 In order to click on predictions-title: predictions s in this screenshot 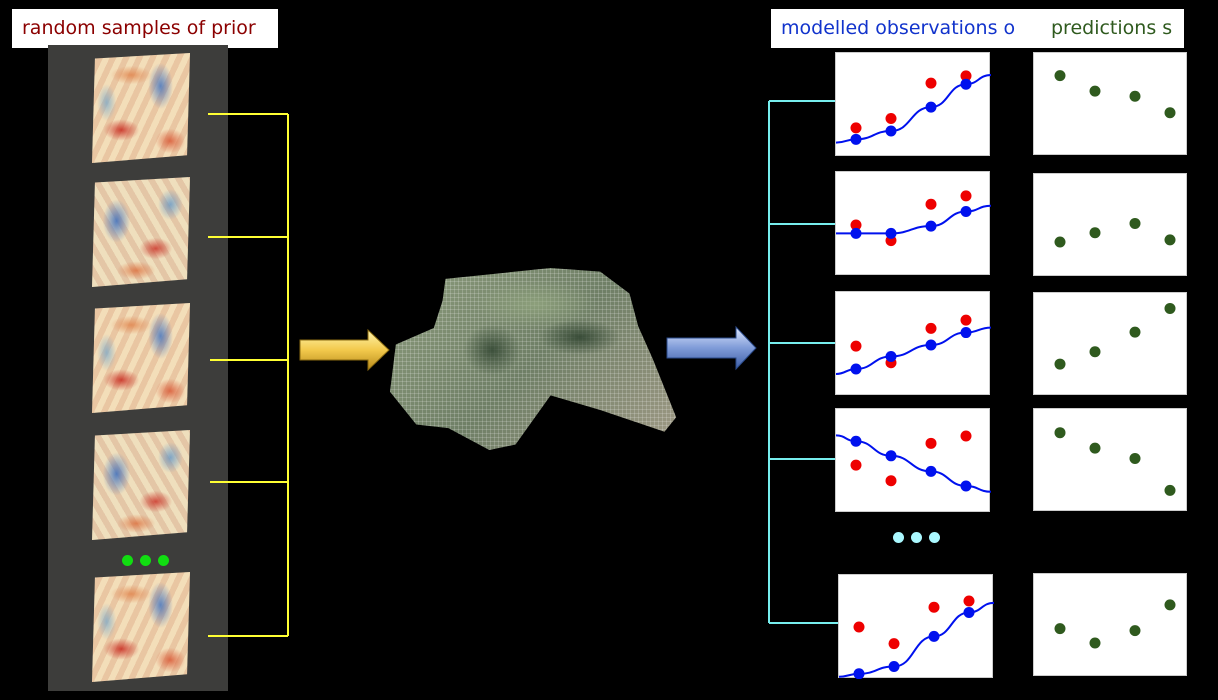, I will do `click(1112, 28)`.